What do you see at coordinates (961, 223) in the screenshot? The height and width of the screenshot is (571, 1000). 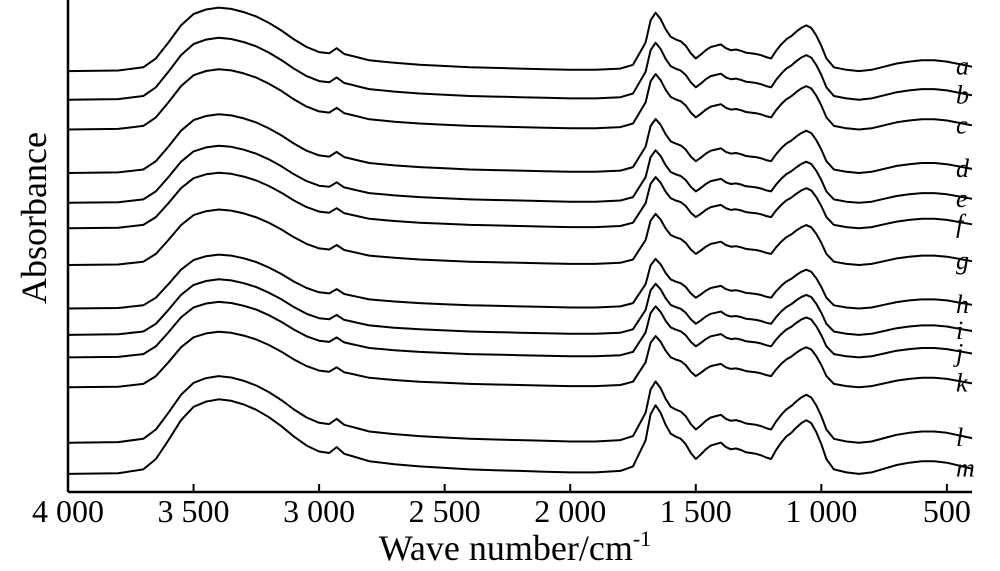 I see `series-label-f: f` at bounding box center [961, 223].